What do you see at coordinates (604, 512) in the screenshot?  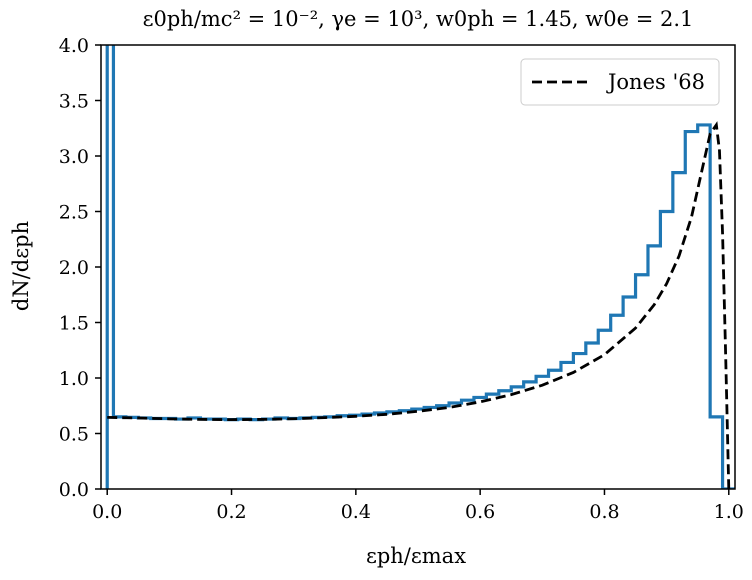 I see `x-tick-label: 0.8` at bounding box center [604, 512].